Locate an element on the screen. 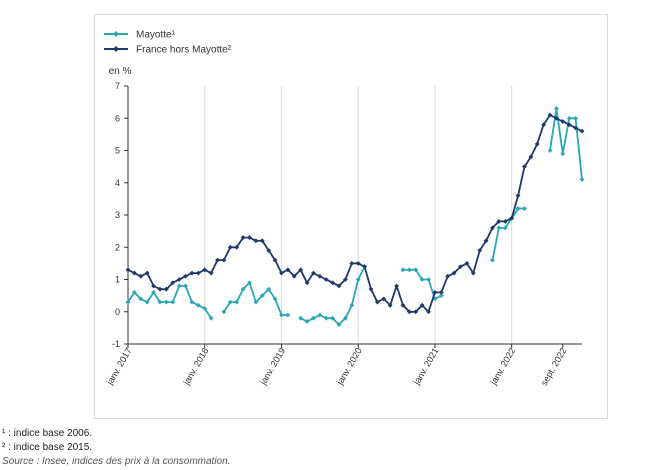 This screenshot has height=470, width=648. y-tick-label: 7 is located at coordinates (117, 86).